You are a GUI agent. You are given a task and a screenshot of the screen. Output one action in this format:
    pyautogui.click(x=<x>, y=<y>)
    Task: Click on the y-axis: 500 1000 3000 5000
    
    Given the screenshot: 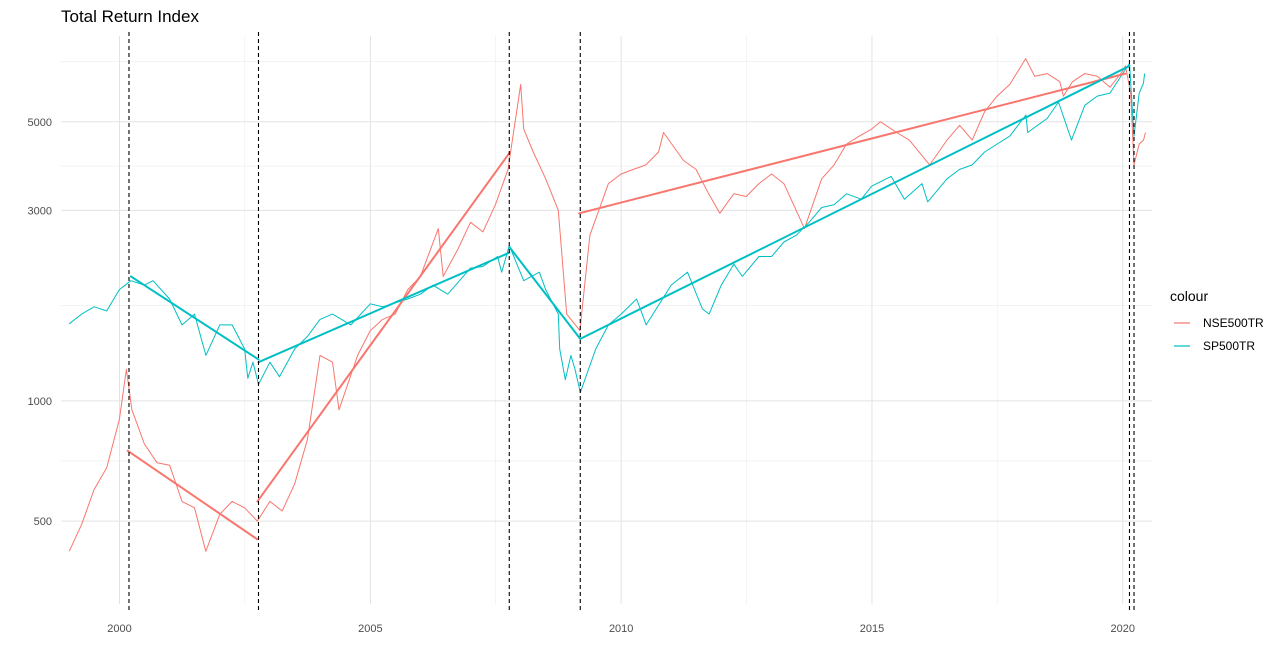 What is the action you would take?
    pyautogui.click(x=40, y=322)
    